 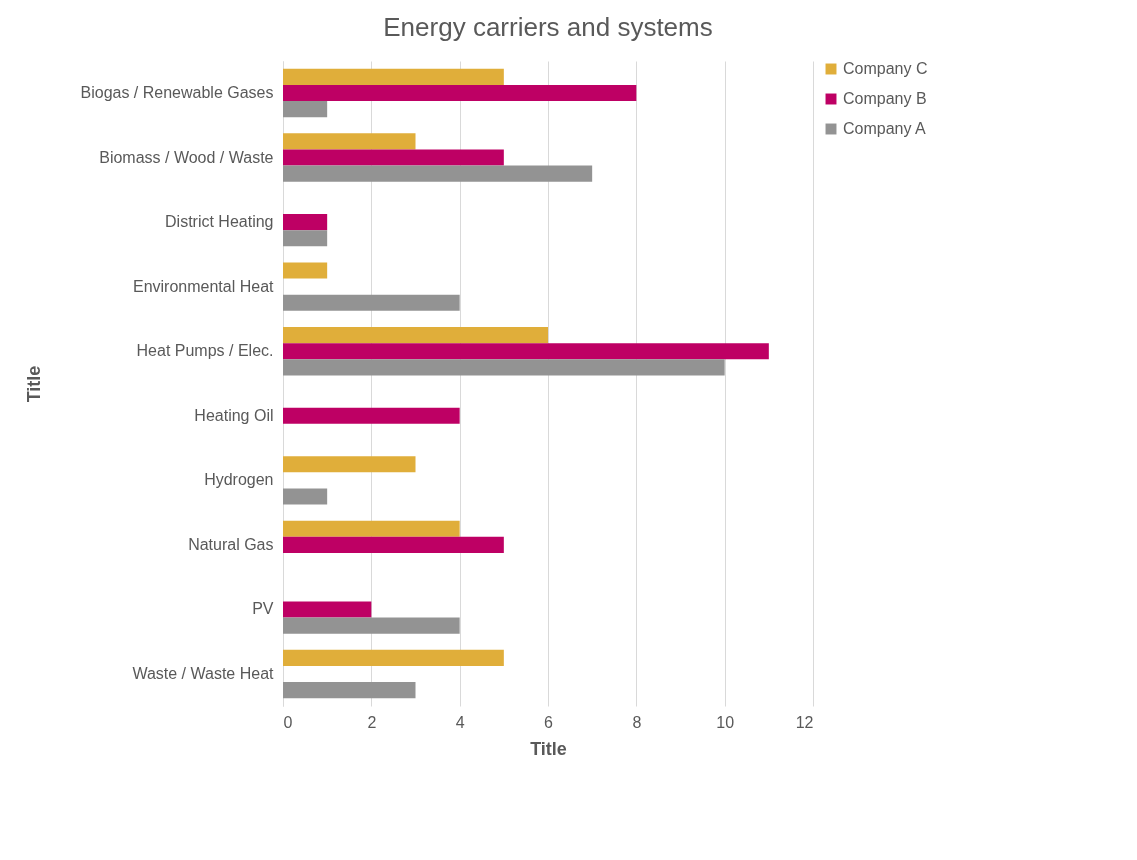 I want to click on y-tick-label: Environmental Heat, so click(x=203, y=286).